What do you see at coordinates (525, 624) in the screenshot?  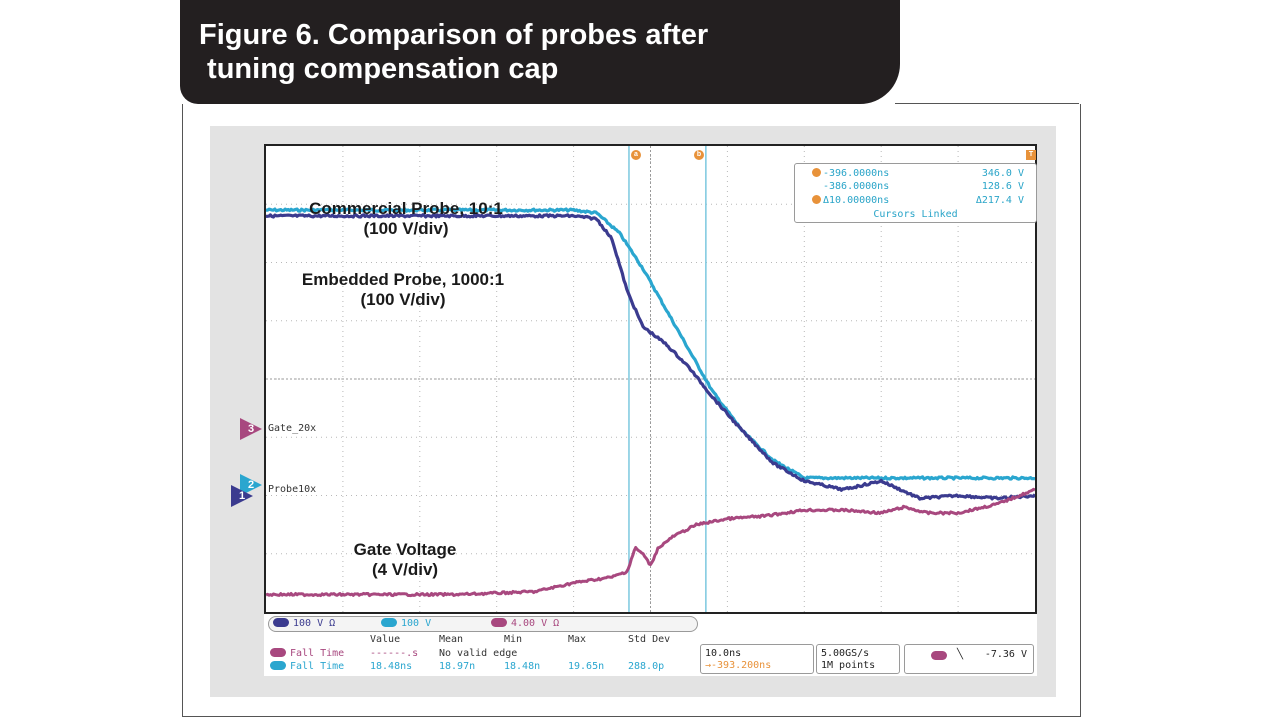 I see `ch3-setting: 4.00 V Ω` at bounding box center [525, 624].